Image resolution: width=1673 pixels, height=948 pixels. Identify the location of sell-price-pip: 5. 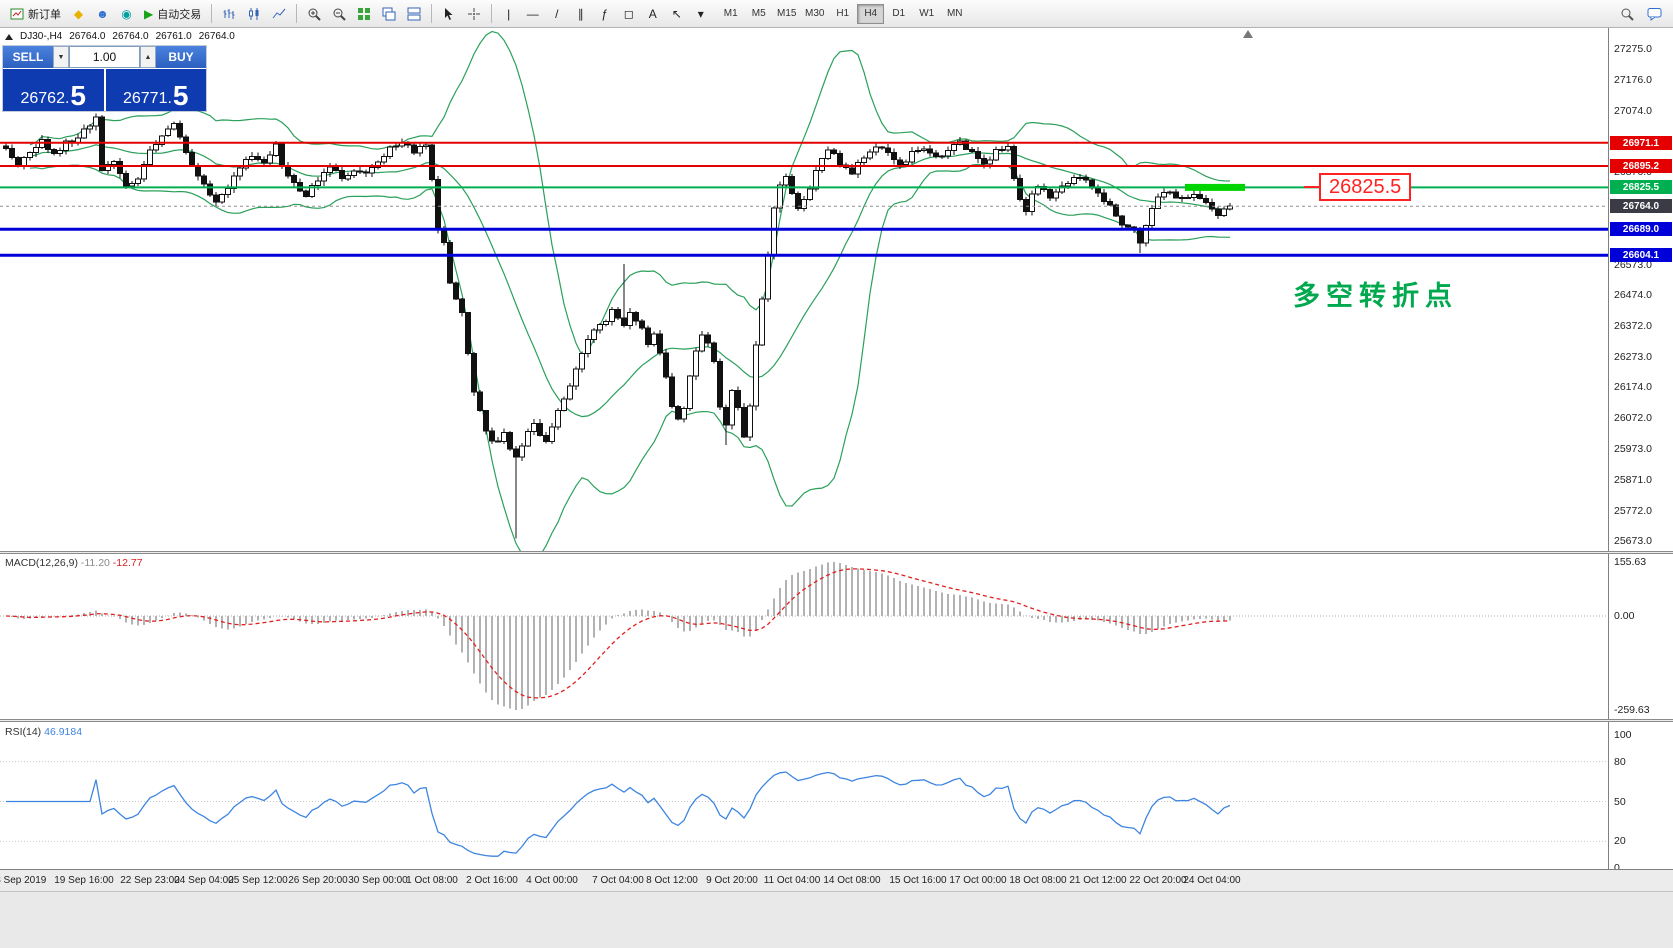
(78, 96).